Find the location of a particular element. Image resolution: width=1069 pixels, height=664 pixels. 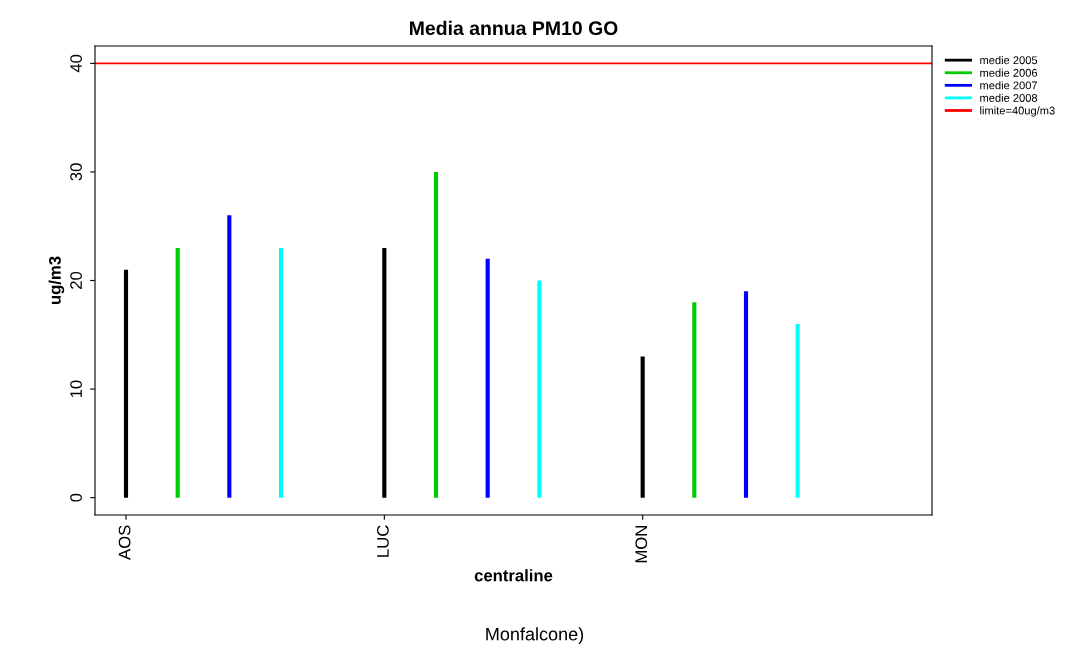

y-tick-label: 10 is located at coordinates (76, 389).